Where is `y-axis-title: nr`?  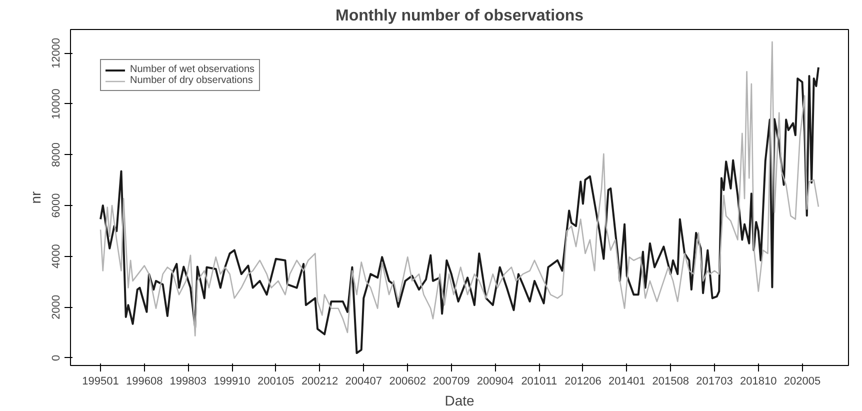 y-axis-title: nr is located at coordinates (36, 197).